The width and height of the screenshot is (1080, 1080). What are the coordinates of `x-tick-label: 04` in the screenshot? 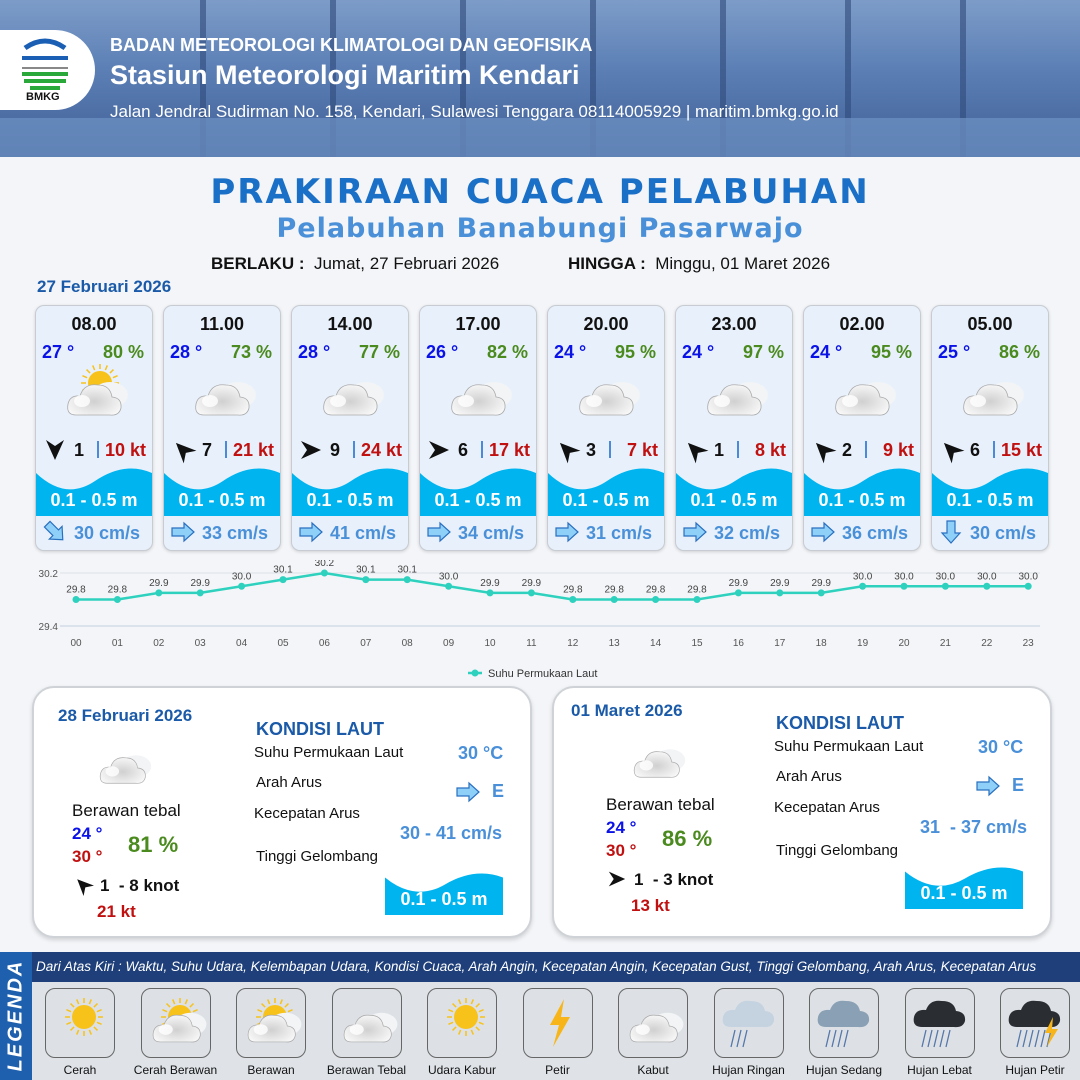 It's located at (242, 643).